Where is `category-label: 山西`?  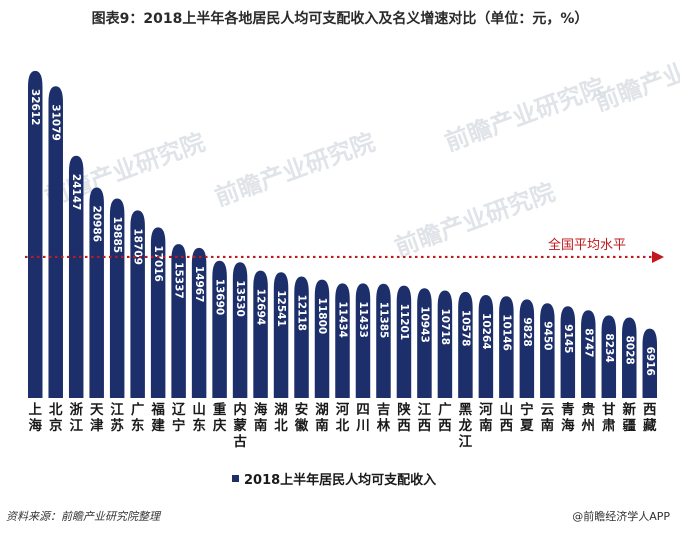 category-label: 山西 is located at coordinates (507, 418).